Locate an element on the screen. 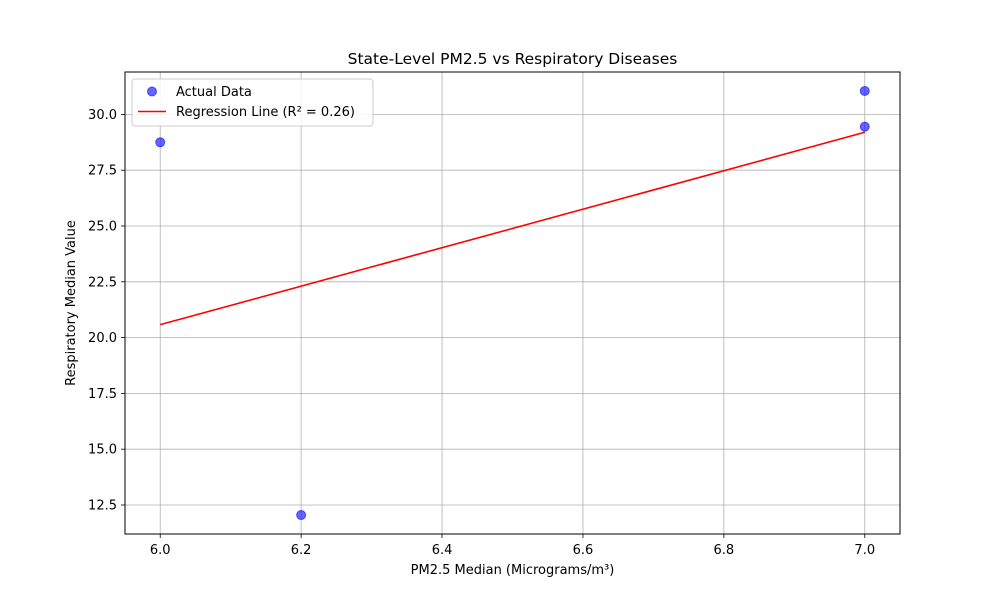  y-tick-label: 12.5 is located at coordinates (102, 505).